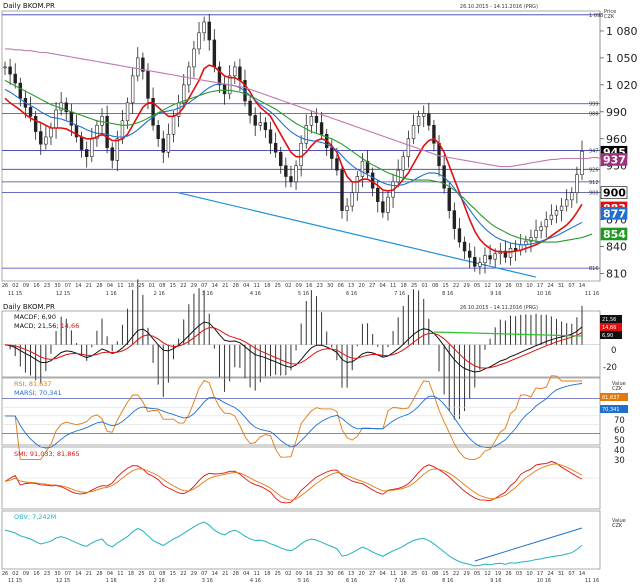 The height and width of the screenshot is (585, 640). I want to click on bottom-x-day-54: 07, so click(571, 574).